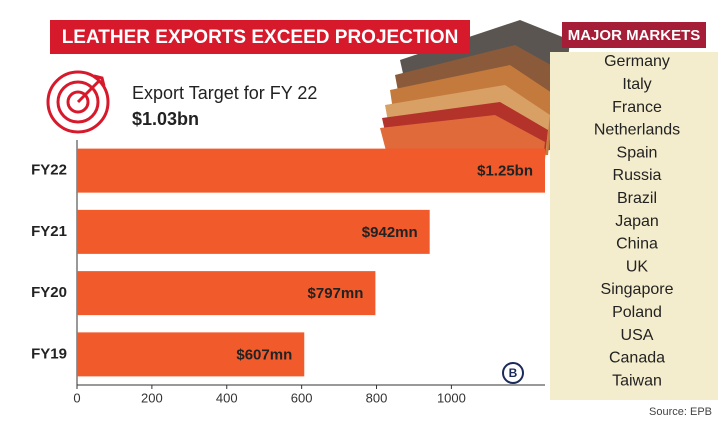 The width and height of the screenshot is (725, 425). I want to click on x-tick-label: 400, so click(227, 397).